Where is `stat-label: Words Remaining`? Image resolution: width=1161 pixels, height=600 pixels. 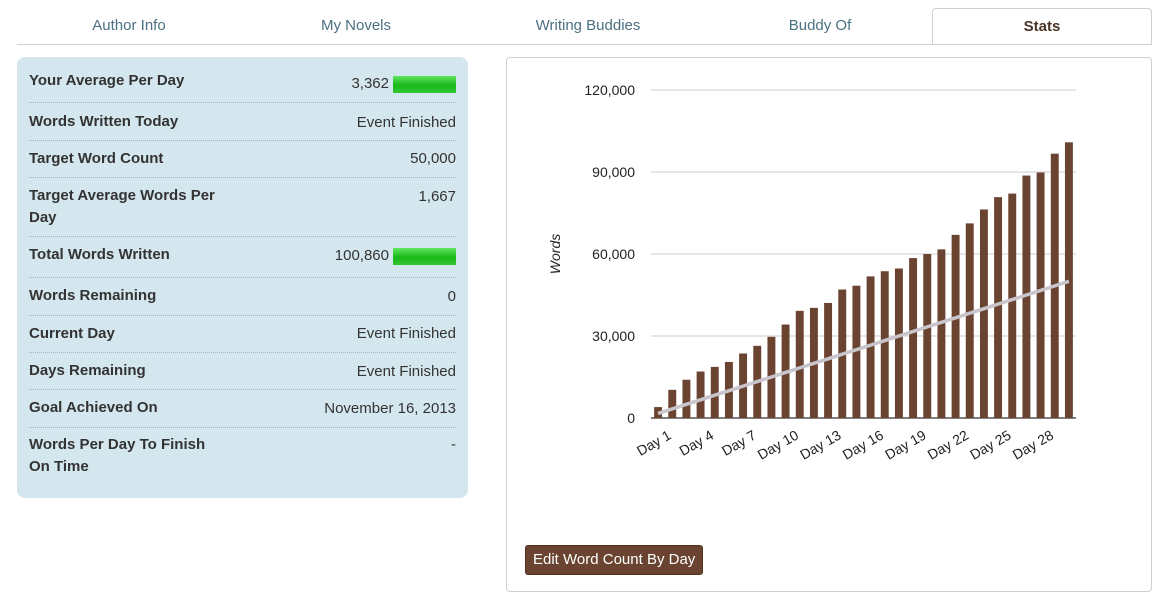 stat-label: Words Remaining is located at coordinates (93, 295).